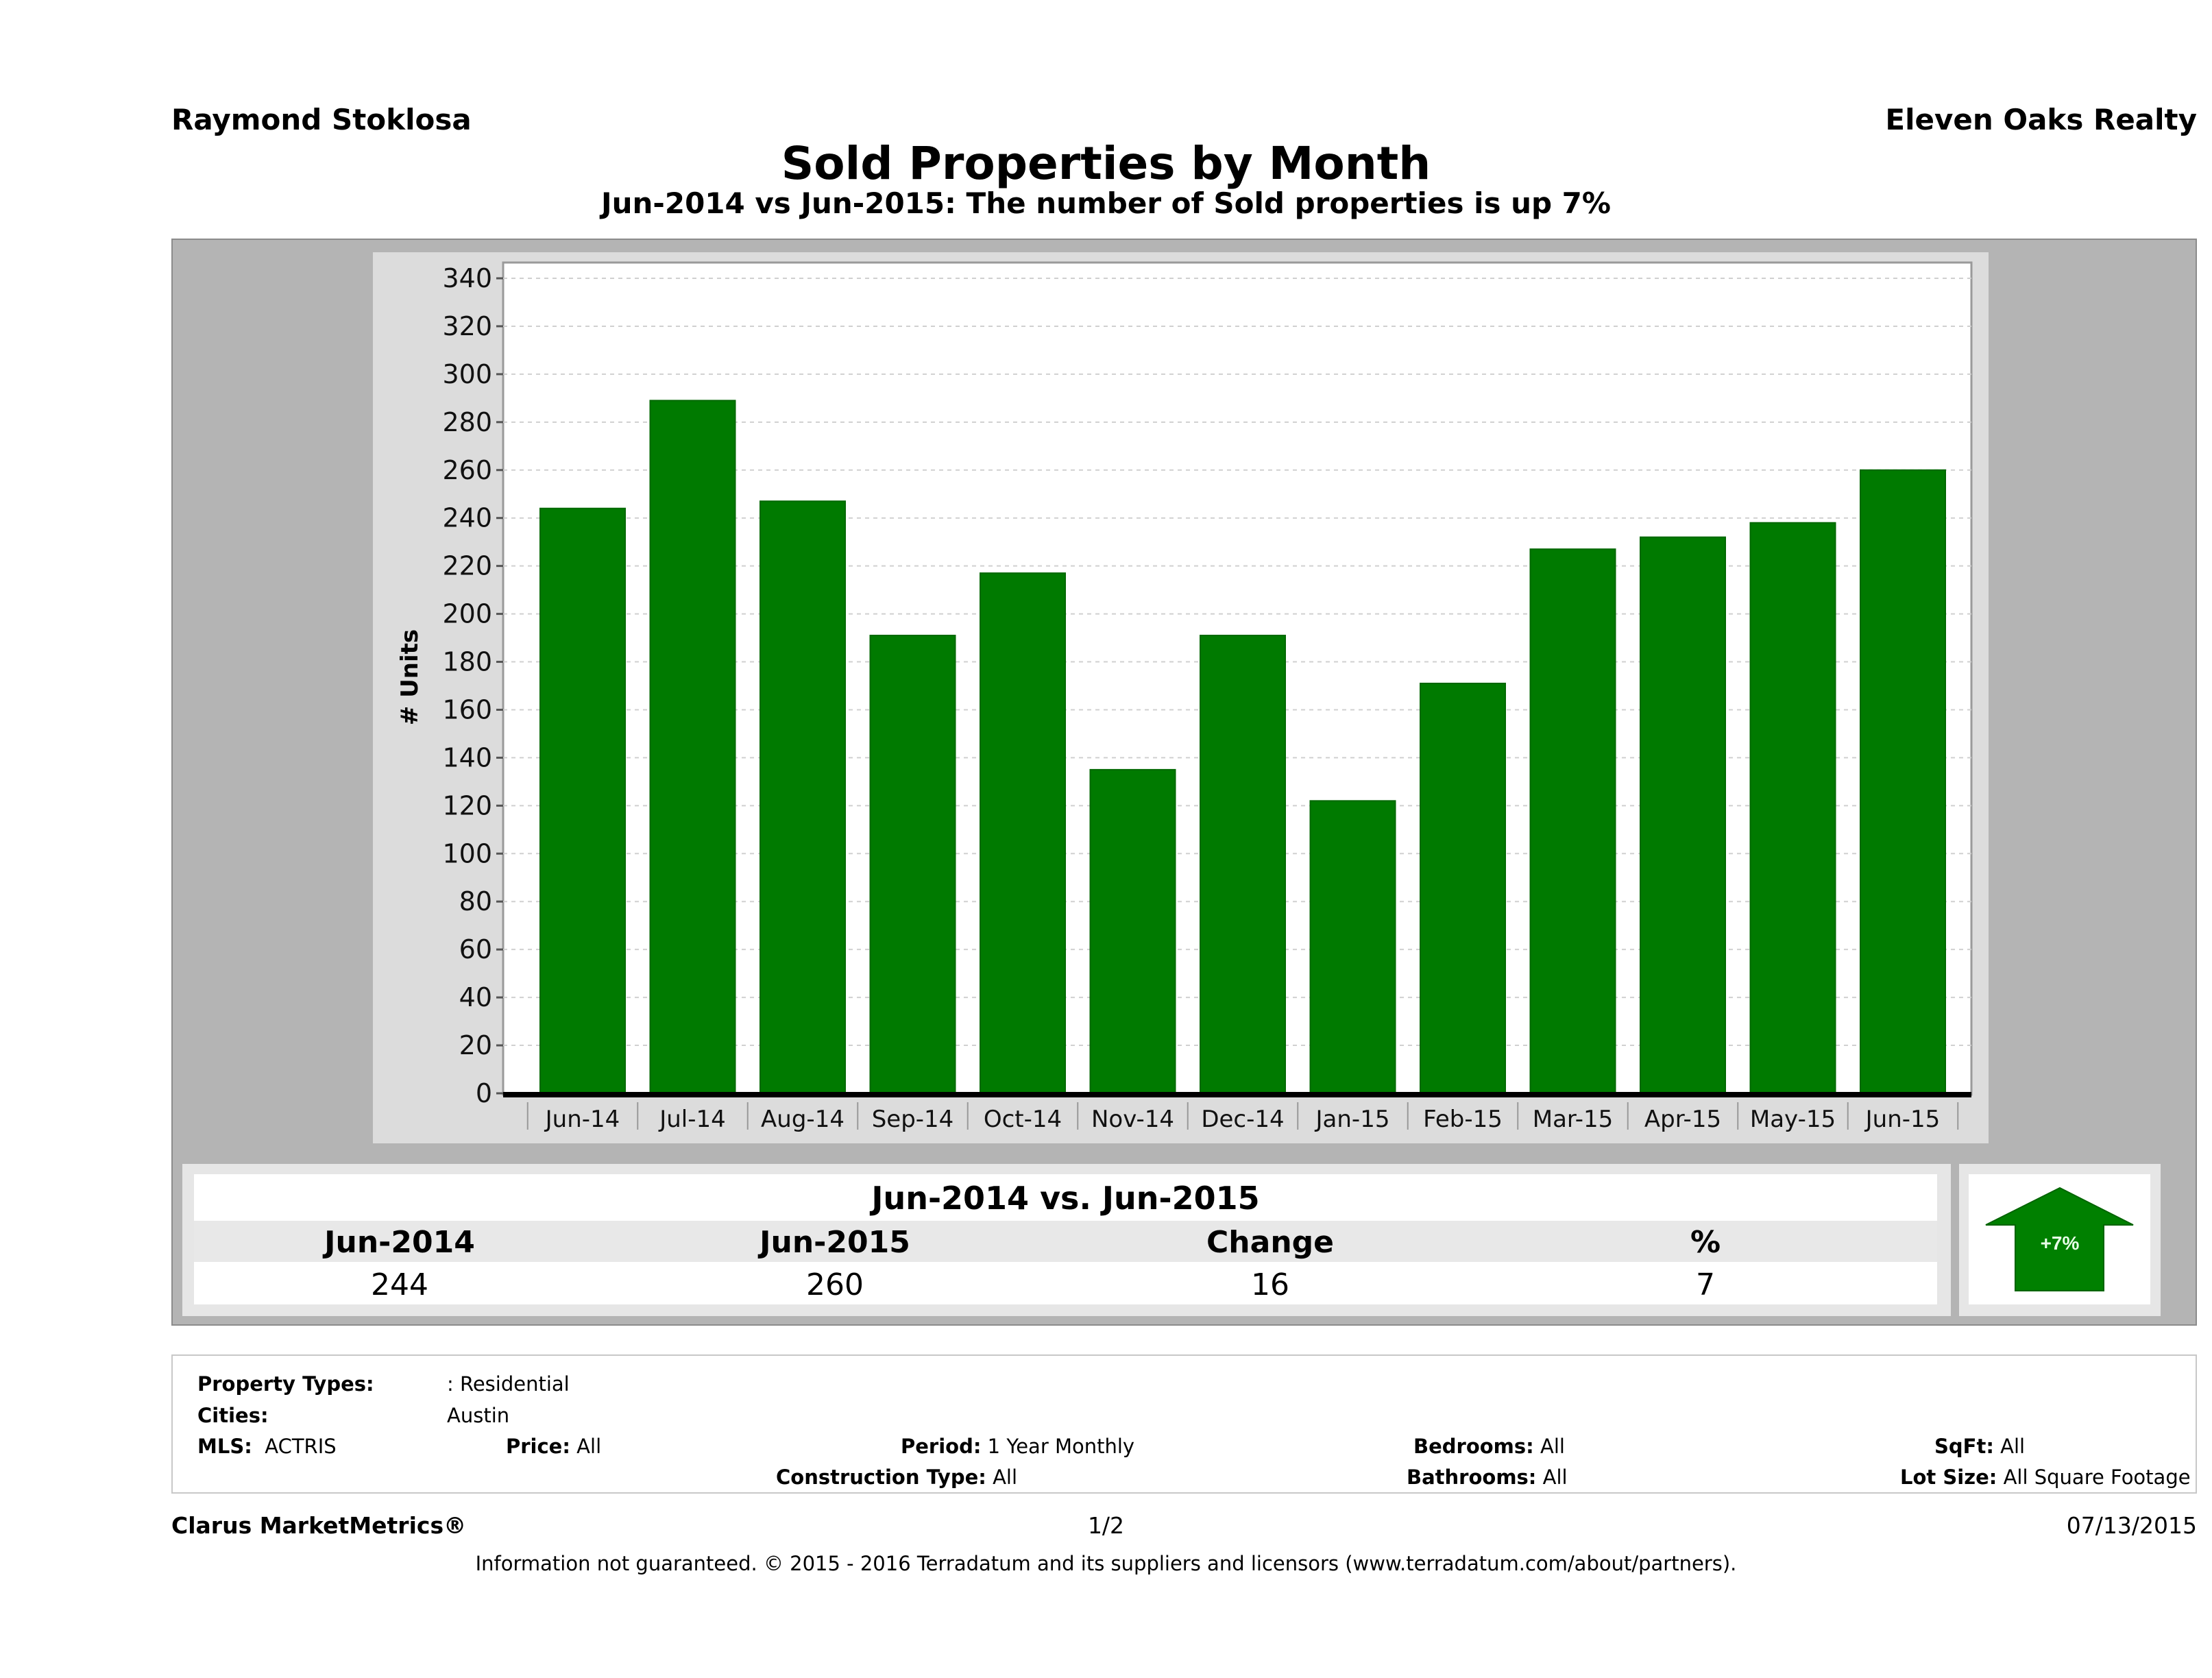 The width and height of the screenshot is (2212, 1678). I want to click on cities-value: Austin, so click(478, 1415).